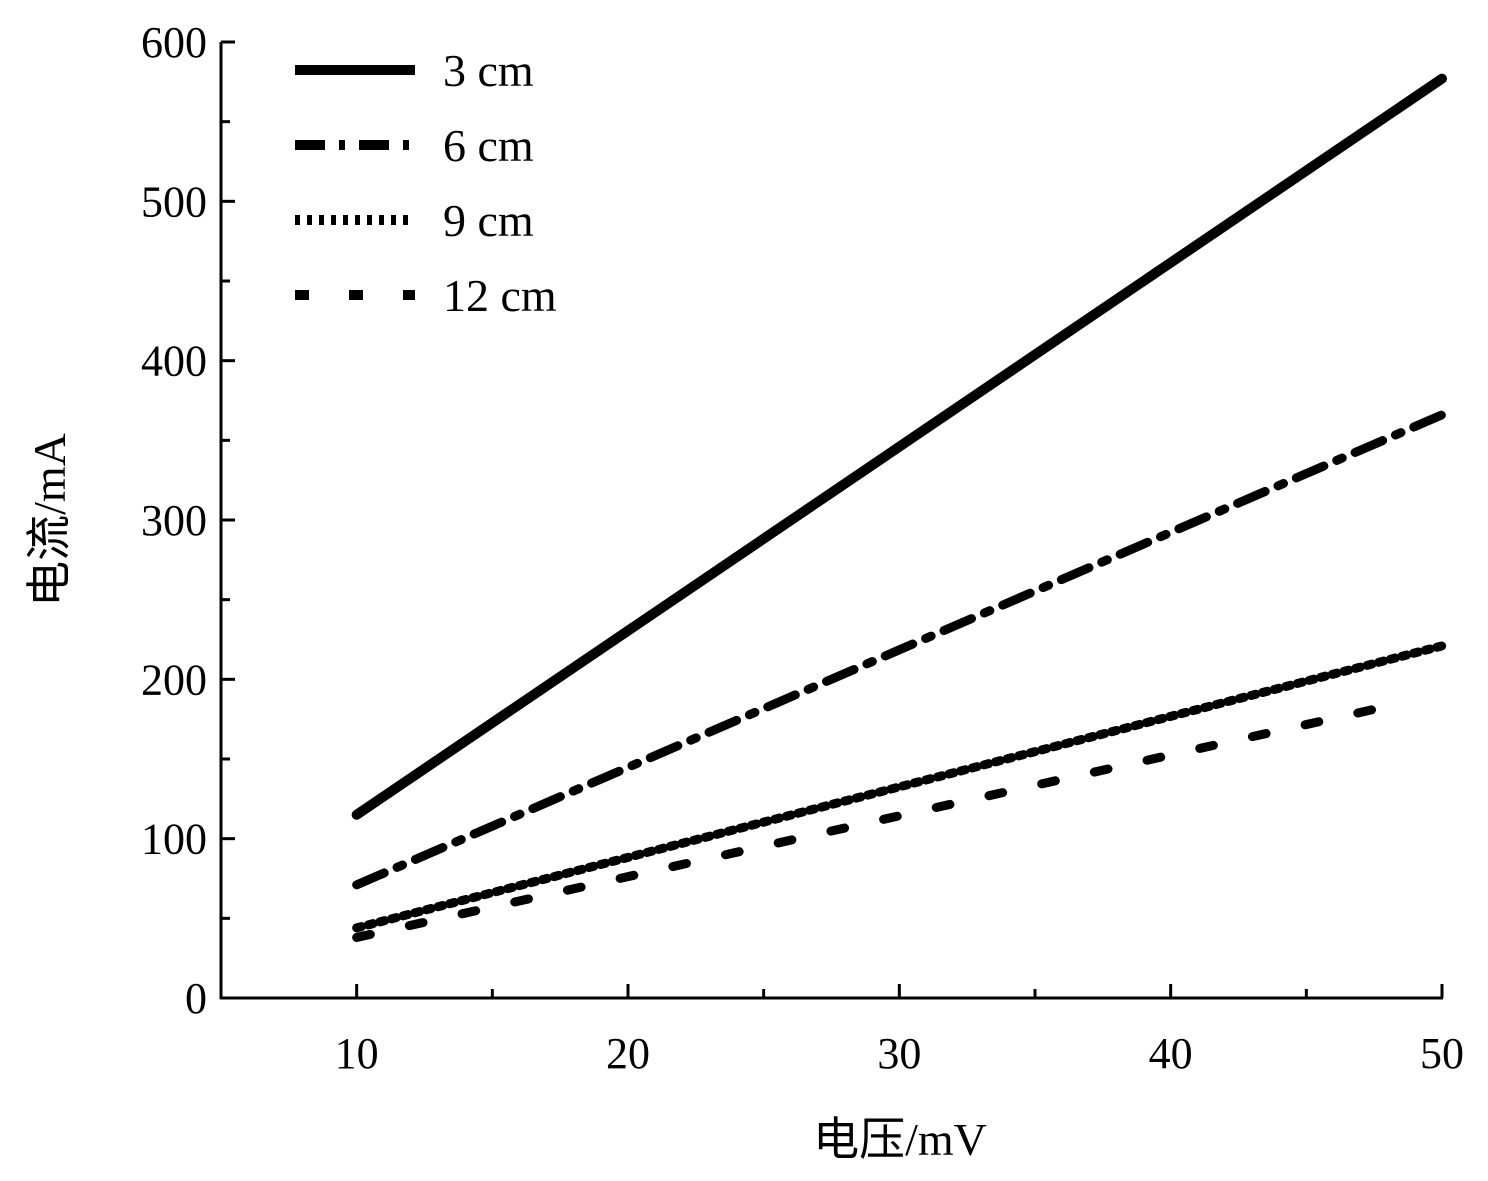  What do you see at coordinates (174, 520) in the screenshot?
I see `y-tick-label: 300` at bounding box center [174, 520].